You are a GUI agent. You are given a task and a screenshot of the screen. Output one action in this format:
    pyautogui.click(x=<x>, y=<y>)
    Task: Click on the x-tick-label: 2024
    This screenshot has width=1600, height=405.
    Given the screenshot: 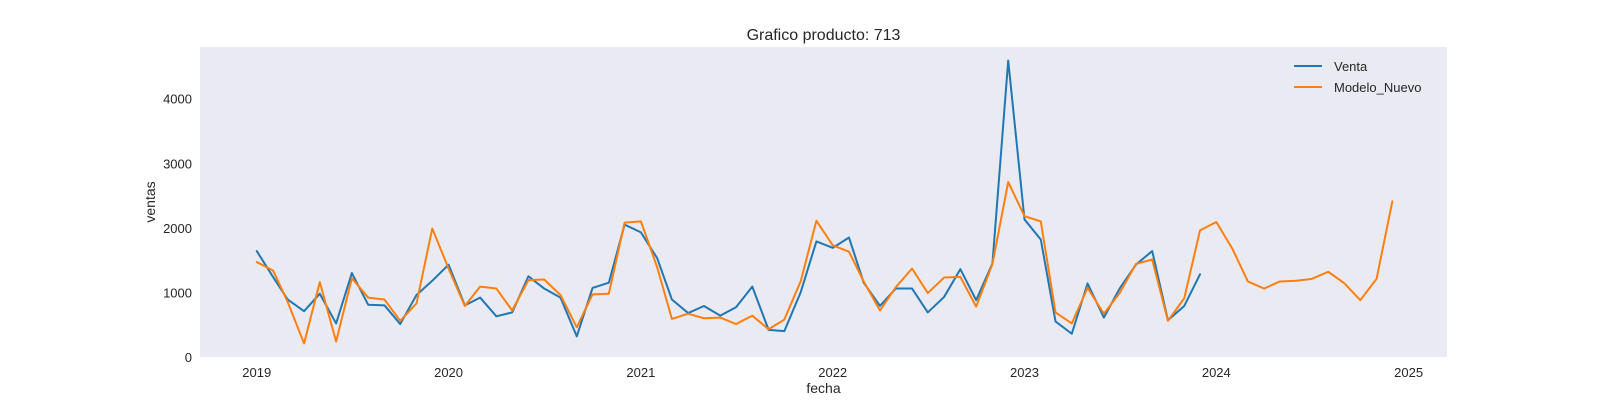 What is the action you would take?
    pyautogui.click(x=1216, y=372)
    